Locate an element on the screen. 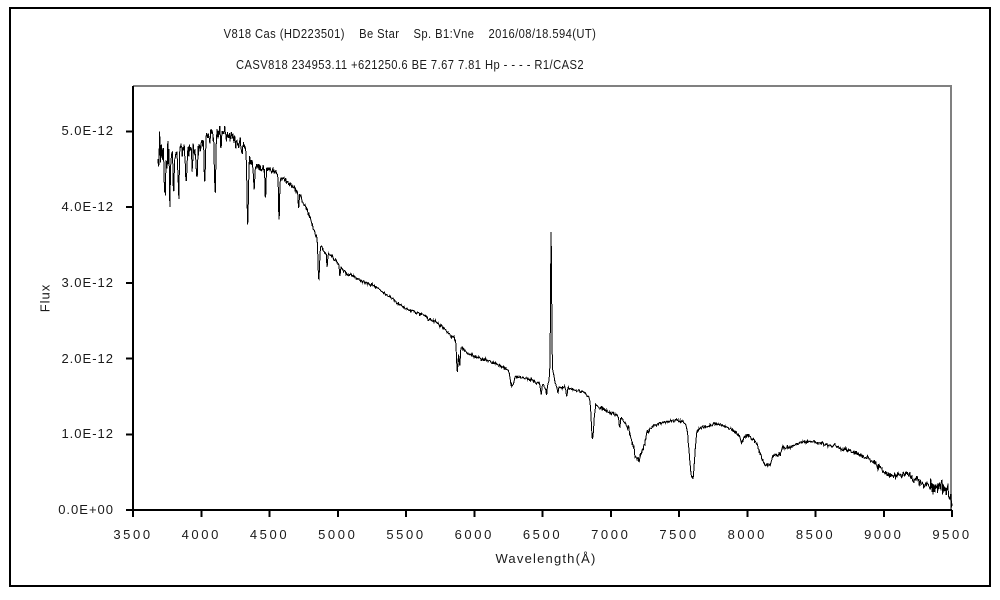  x-tick-label: 3500 is located at coordinates (133, 534).